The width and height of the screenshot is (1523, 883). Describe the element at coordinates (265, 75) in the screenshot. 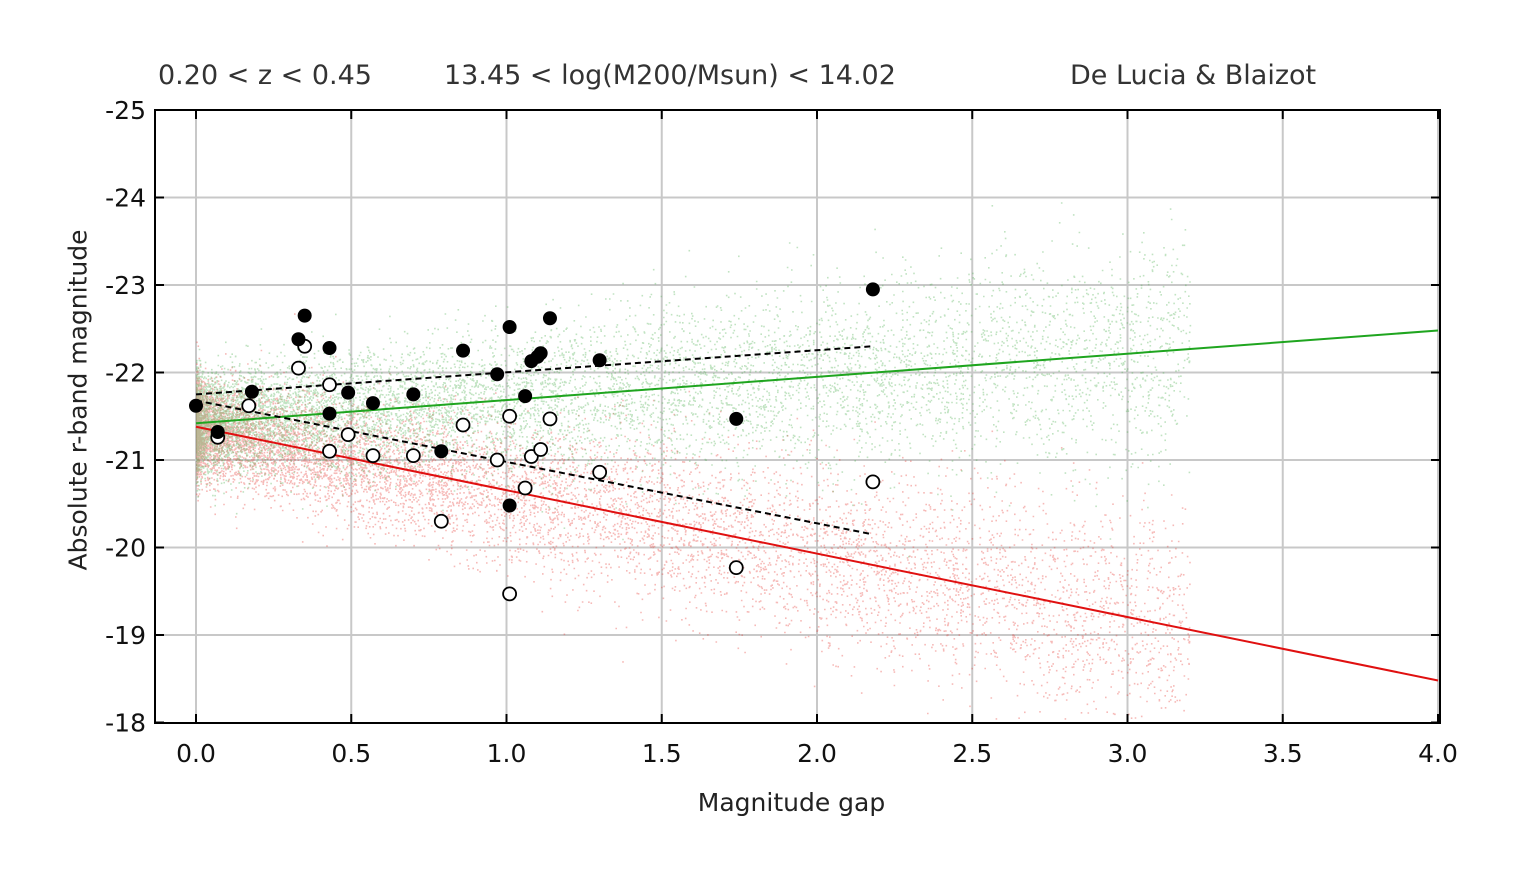

I see `redshift-range-label: 0.20 < z < 0.45` at that location.